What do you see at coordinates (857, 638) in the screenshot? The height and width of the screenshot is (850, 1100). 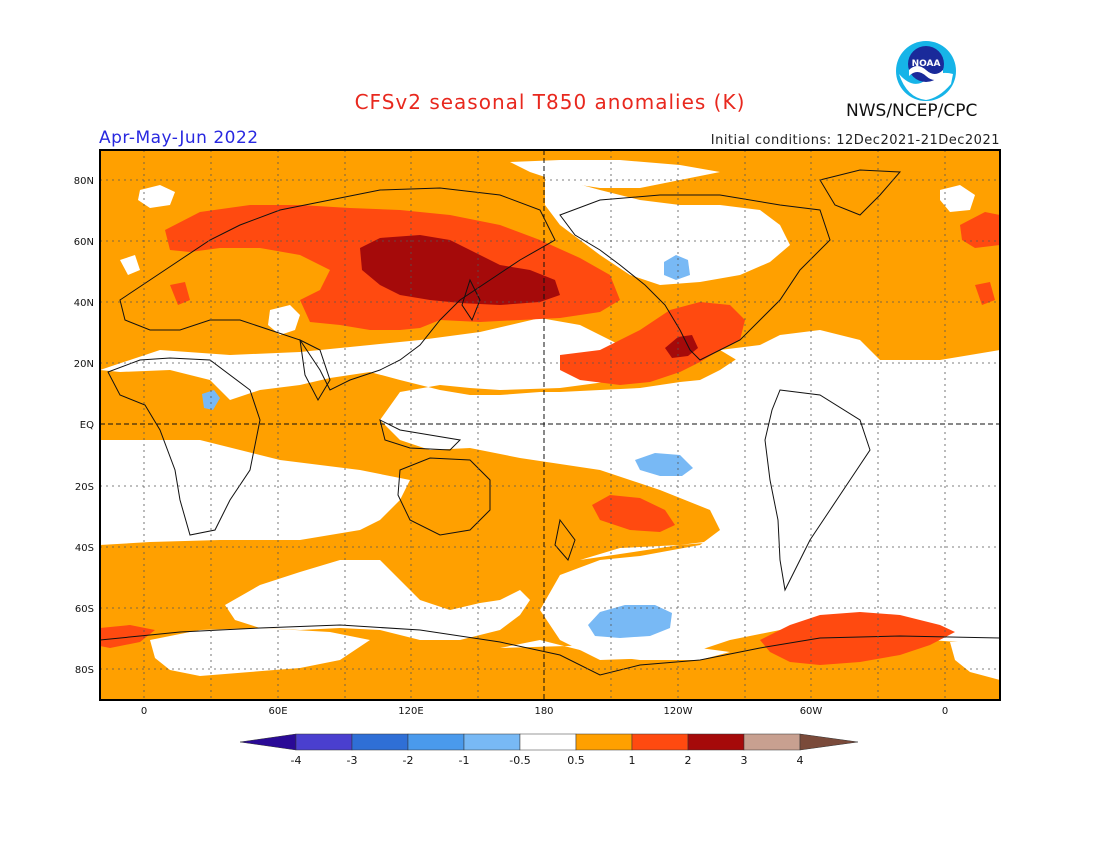 I see `red-antarctic-peninsula` at bounding box center [857, 638].